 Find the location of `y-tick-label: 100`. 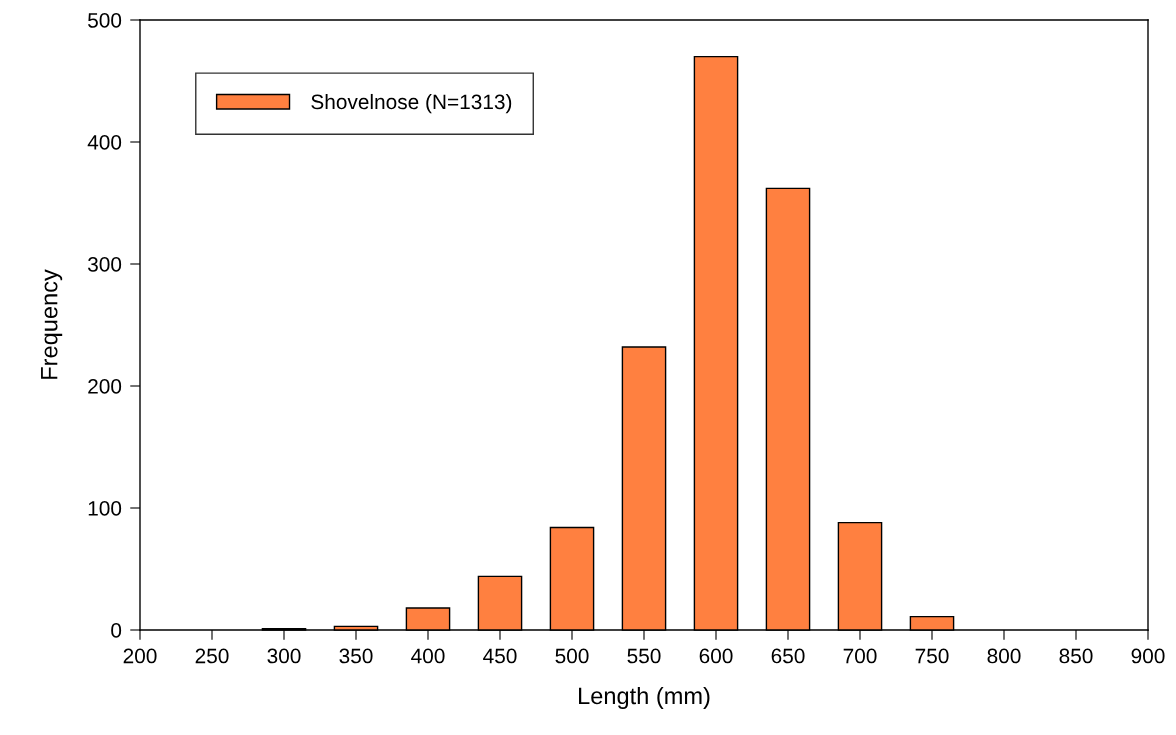

y-tick-label: 100 is located at coordinates (105, 508).